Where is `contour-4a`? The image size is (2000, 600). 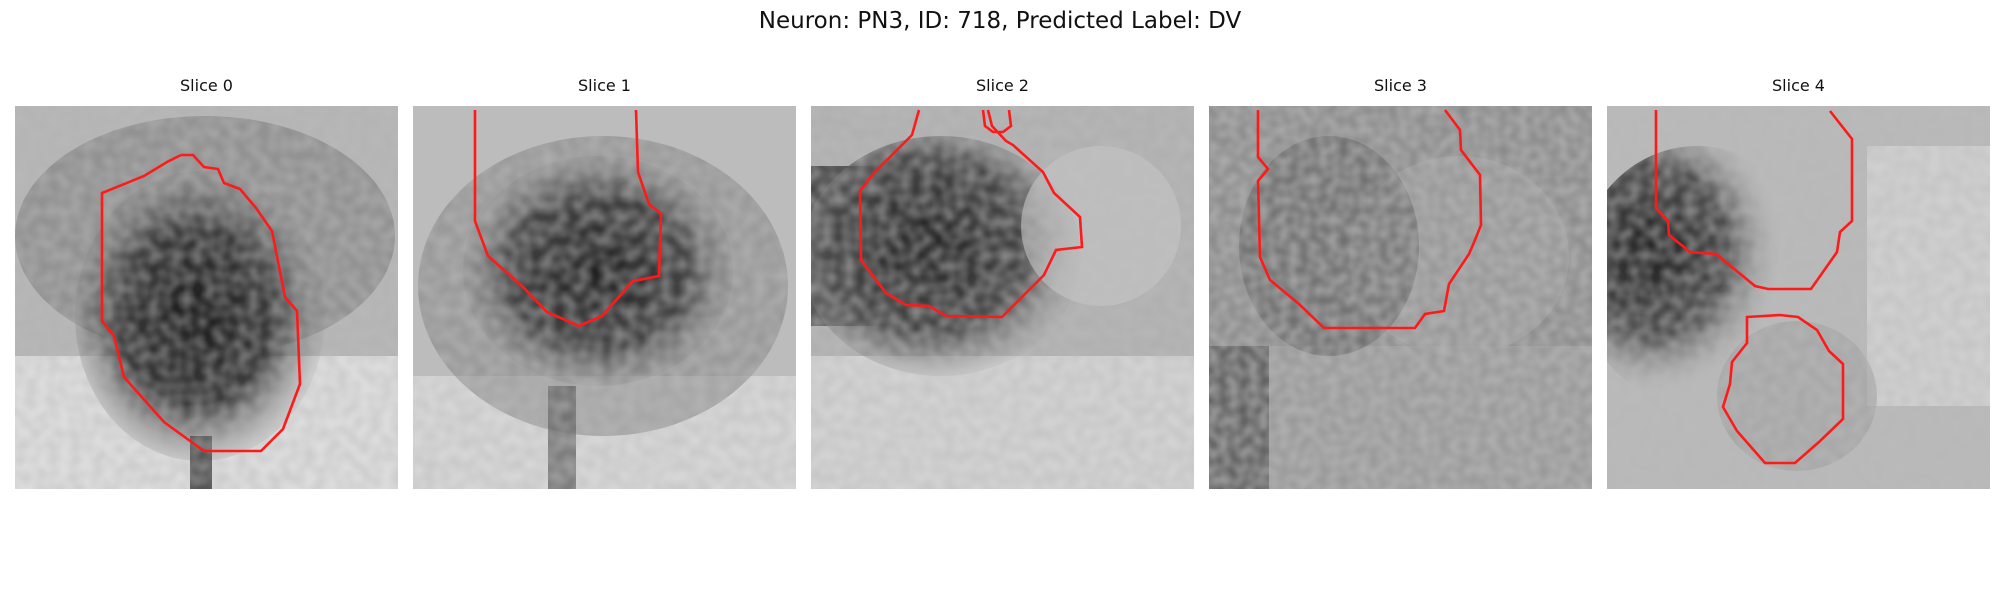
contour-4a is located at coordinates (1754, 200).